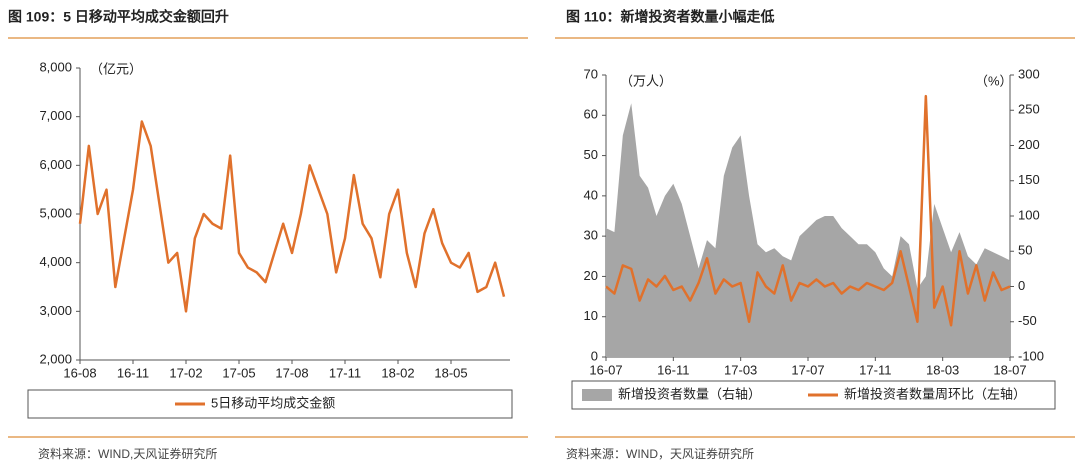 The image size is (1080, 465). What do you see at coordinates (597, 395) in the screenshot?
I see `legend-swatch` at bounding box center [597, 395].